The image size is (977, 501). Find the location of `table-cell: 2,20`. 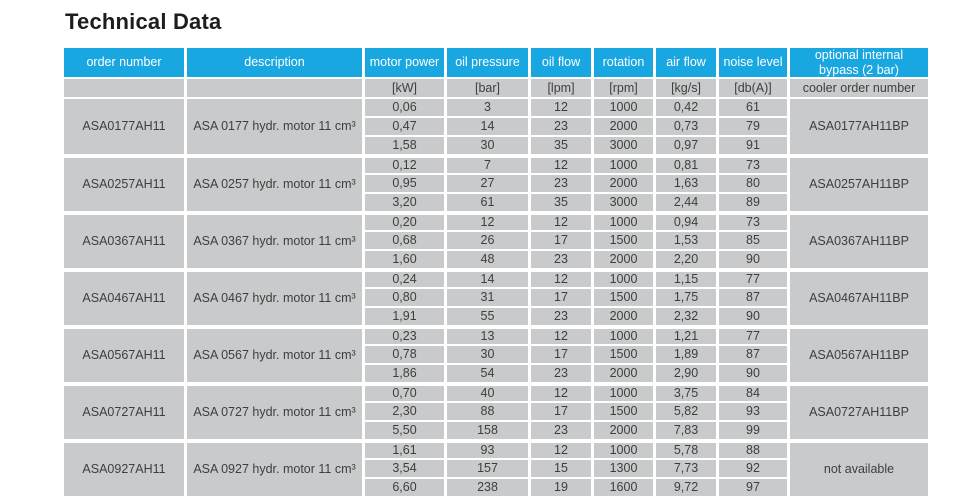

table-cell: 2,20 is located at coordinates (686, 259).